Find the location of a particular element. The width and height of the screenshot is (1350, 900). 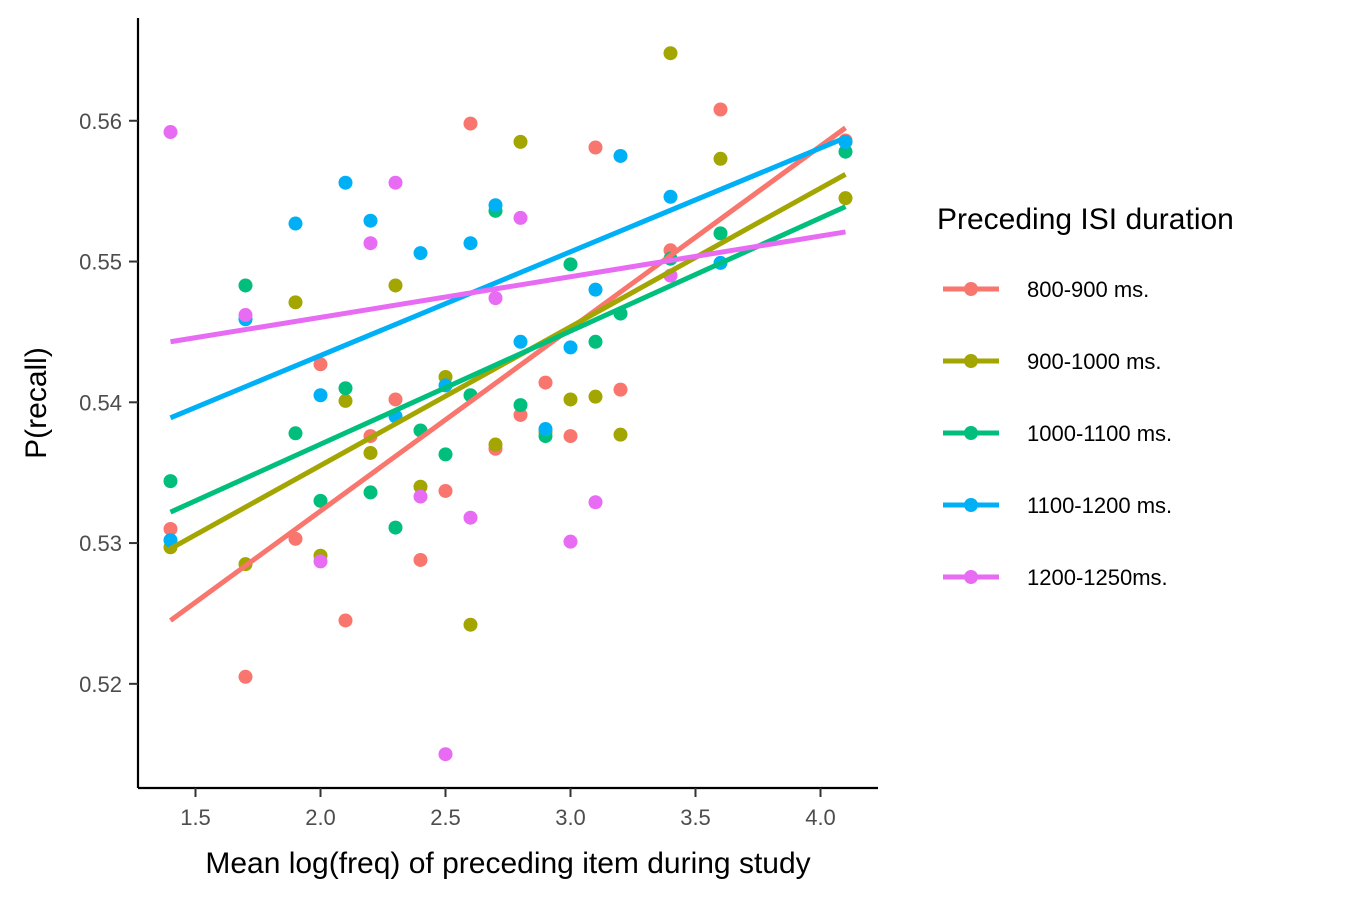

legend-item-800-900-ms: 800-900 ms. is located at coordinates (1046, 289).